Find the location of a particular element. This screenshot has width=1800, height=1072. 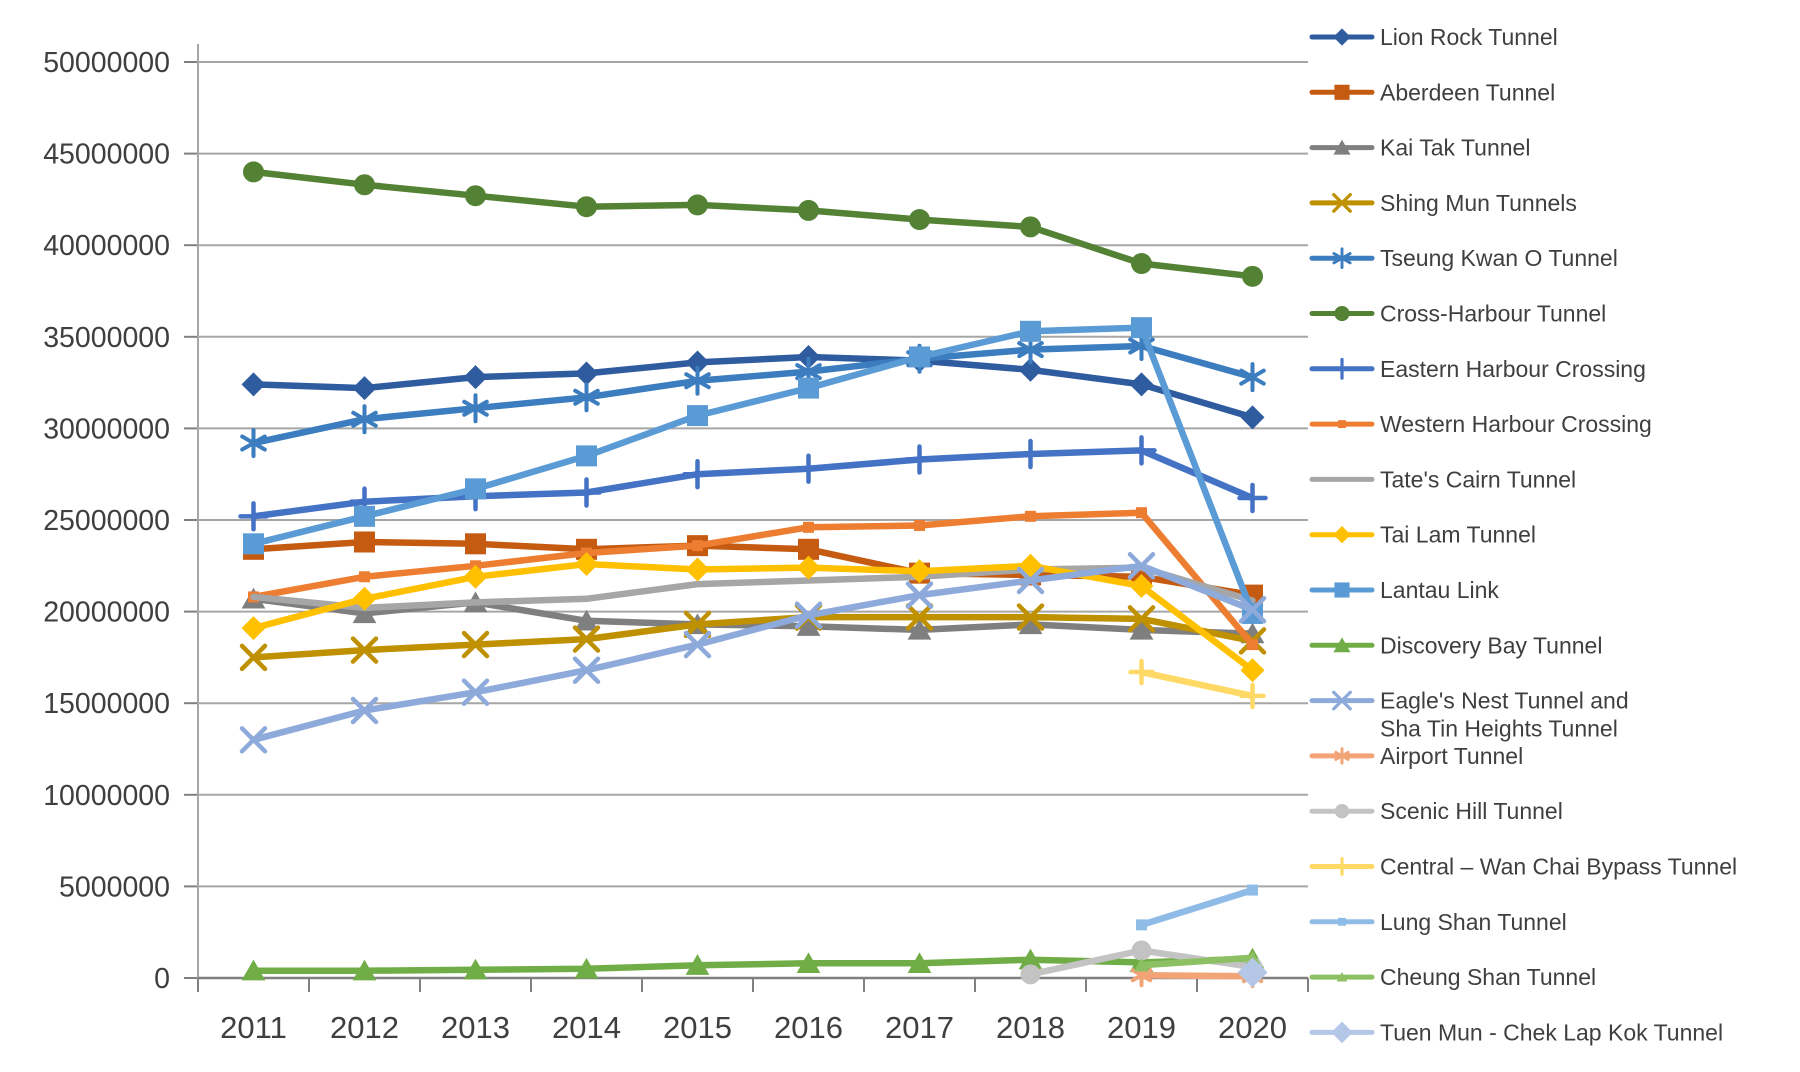

series-line-tuen-mun-chek-lap-kok-tunnel is located at coordinates (1252, 972).